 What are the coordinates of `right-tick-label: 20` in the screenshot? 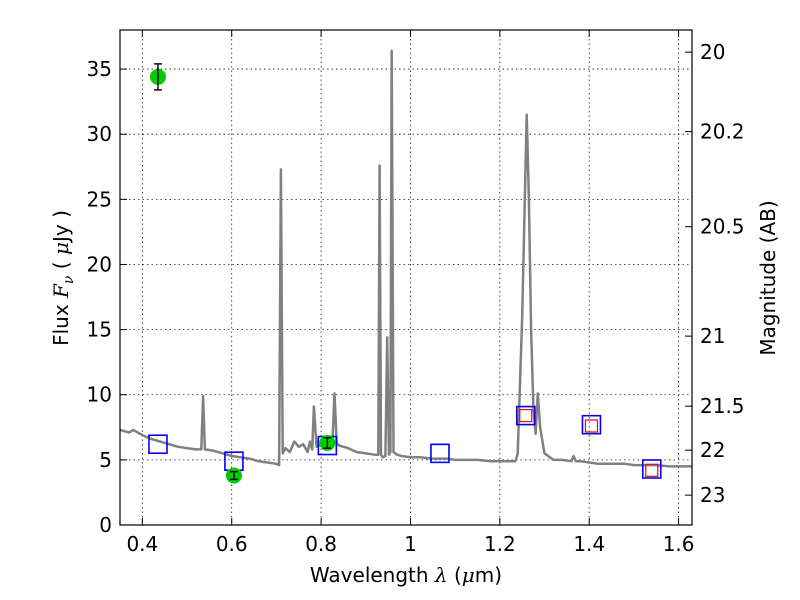 It's located at (712, 52).